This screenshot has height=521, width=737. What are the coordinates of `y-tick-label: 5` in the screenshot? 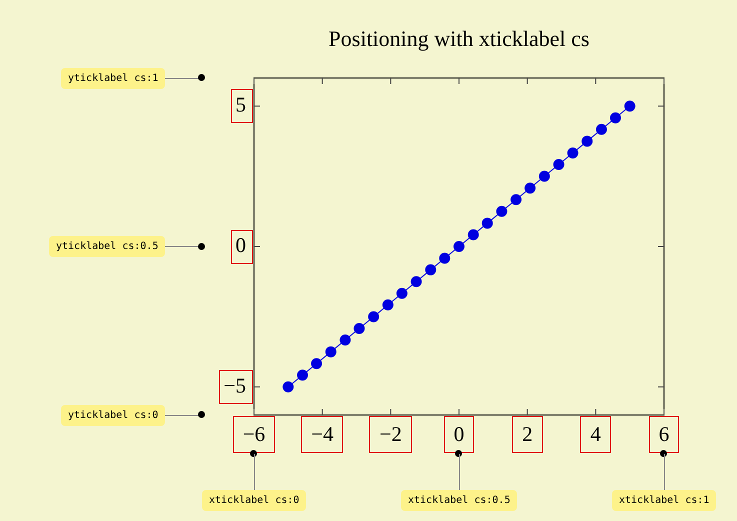 It's located at (241, 104).